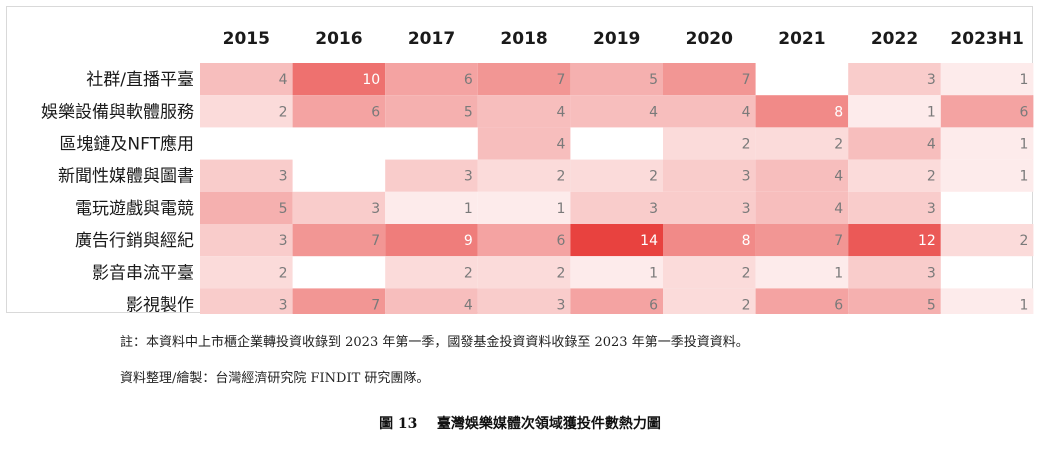  What do you see at coordinates (927, 241) in the screenshot?
I see `cell-value-label: 12` at bounding box center [927, 241].